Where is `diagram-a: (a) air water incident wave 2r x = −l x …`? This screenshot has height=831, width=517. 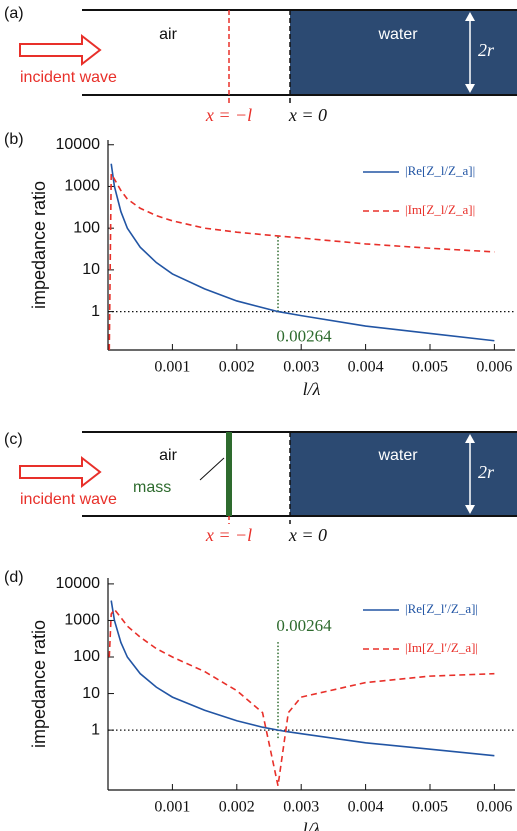
diagram-a: (a) air water incident wave 2r x = −l x … is located at coordinates (260, 65).